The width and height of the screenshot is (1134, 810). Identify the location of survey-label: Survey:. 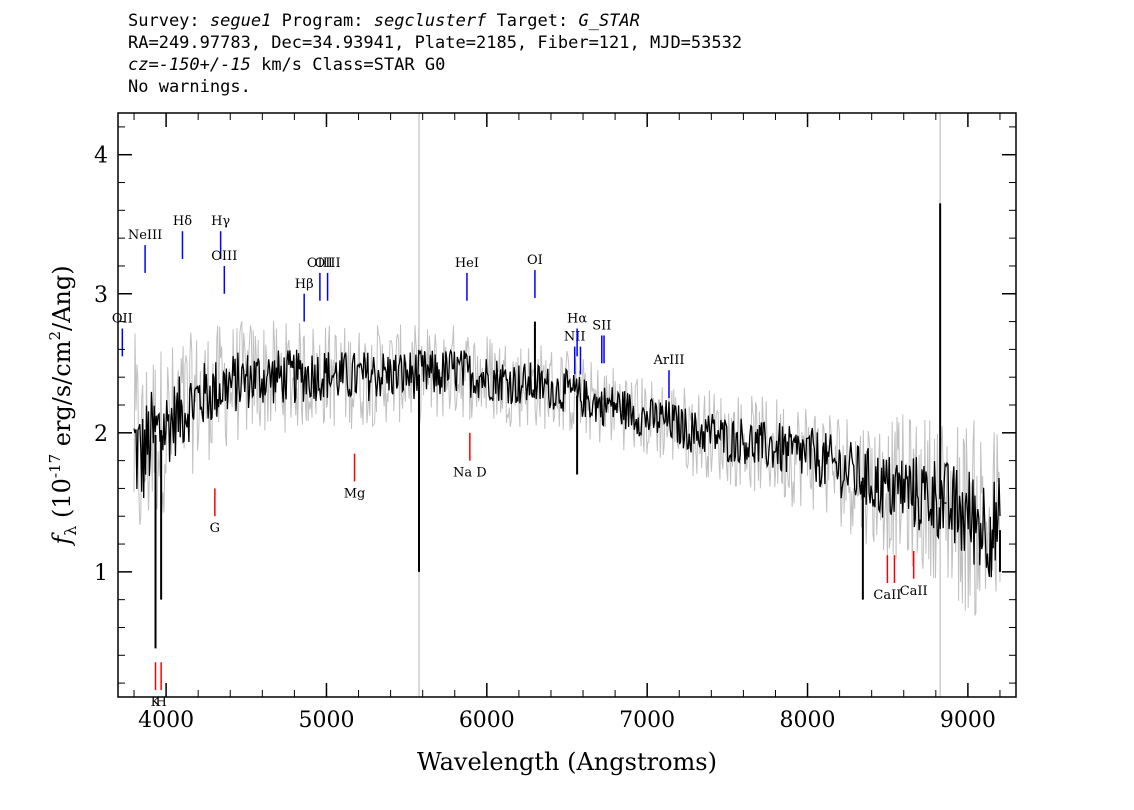
(164, 21).